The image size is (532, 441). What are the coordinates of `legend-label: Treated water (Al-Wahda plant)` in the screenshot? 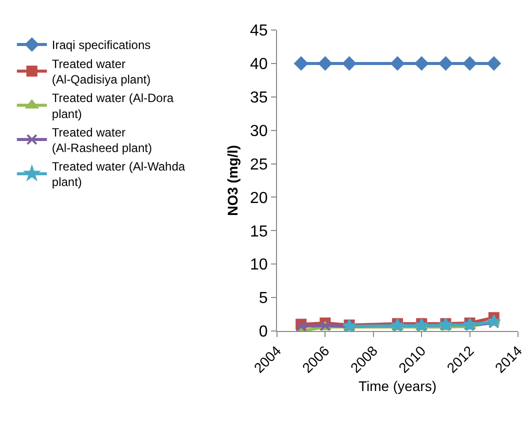 It's located at (119, 175).